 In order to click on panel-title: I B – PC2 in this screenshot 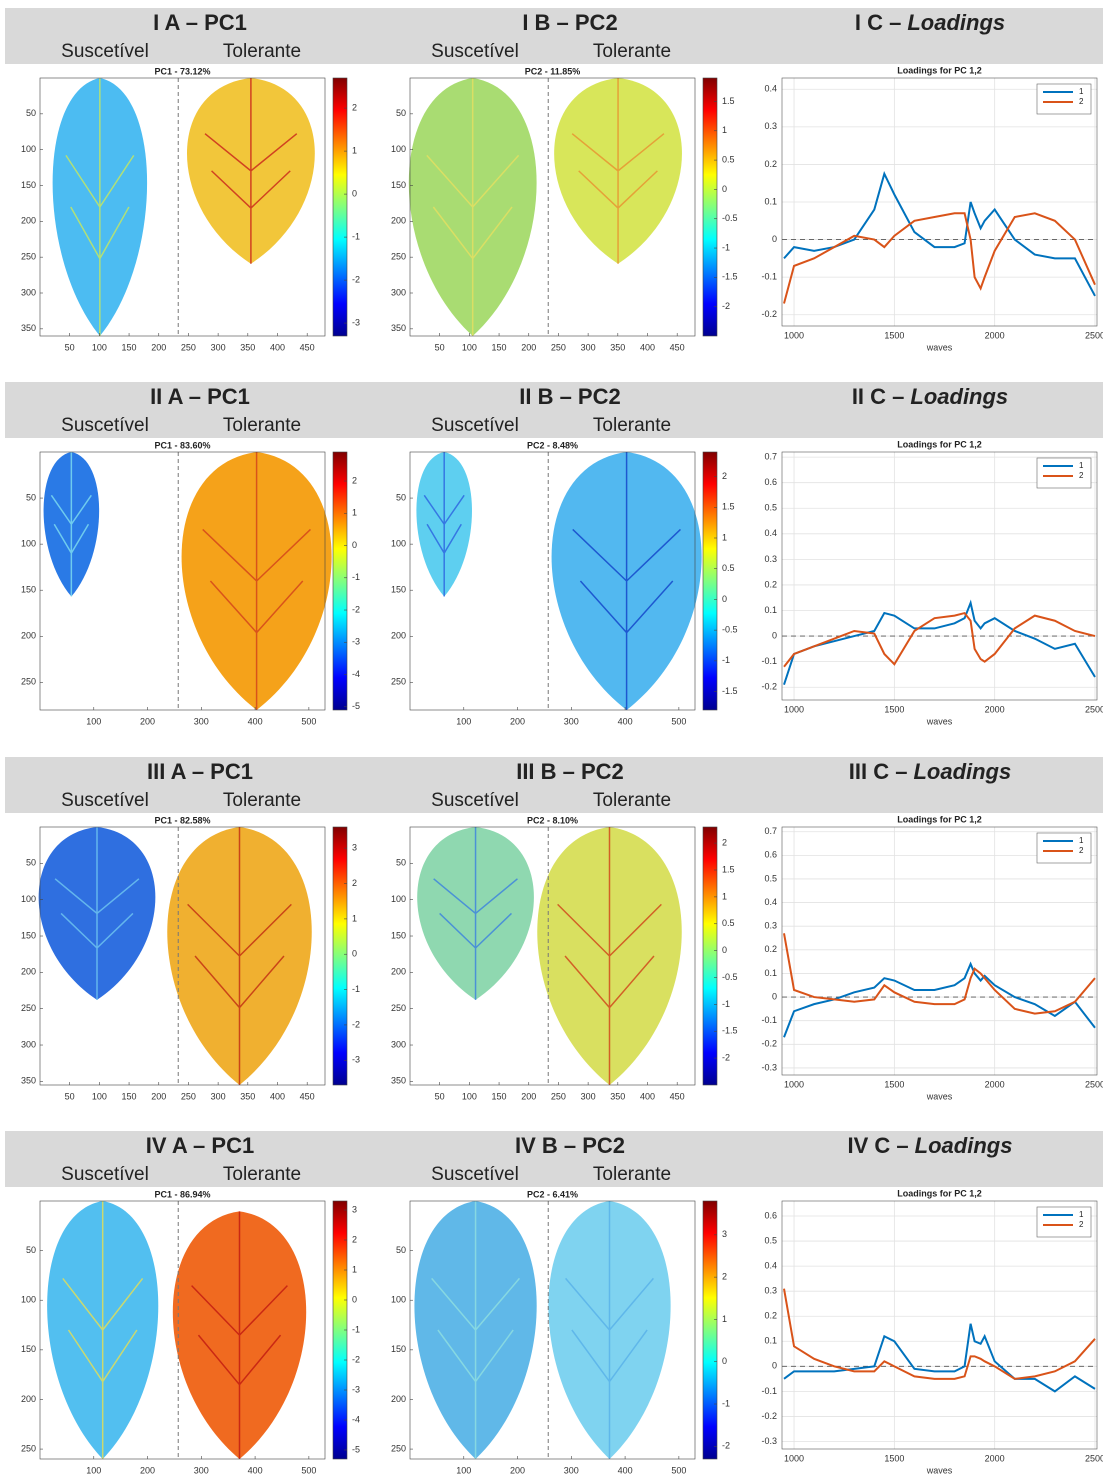, I will do `click(569, 22)`.